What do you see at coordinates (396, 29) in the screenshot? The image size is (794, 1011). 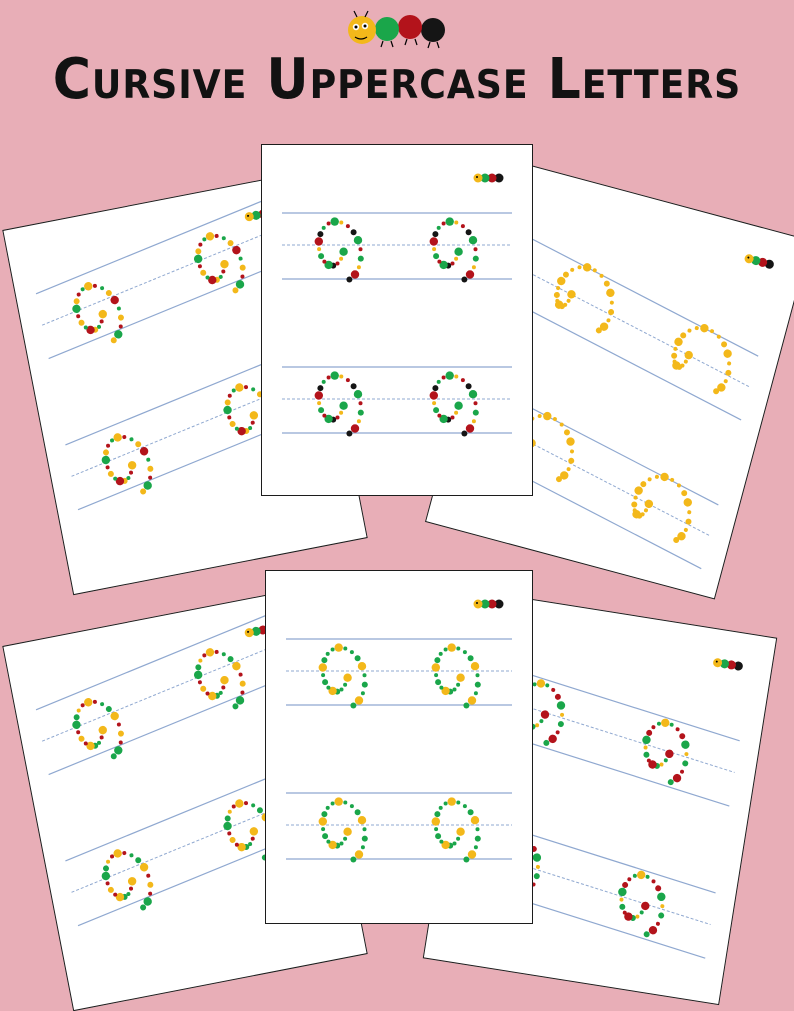 I see `caterpillar-logo-icon` at bounding box center [396, 29].